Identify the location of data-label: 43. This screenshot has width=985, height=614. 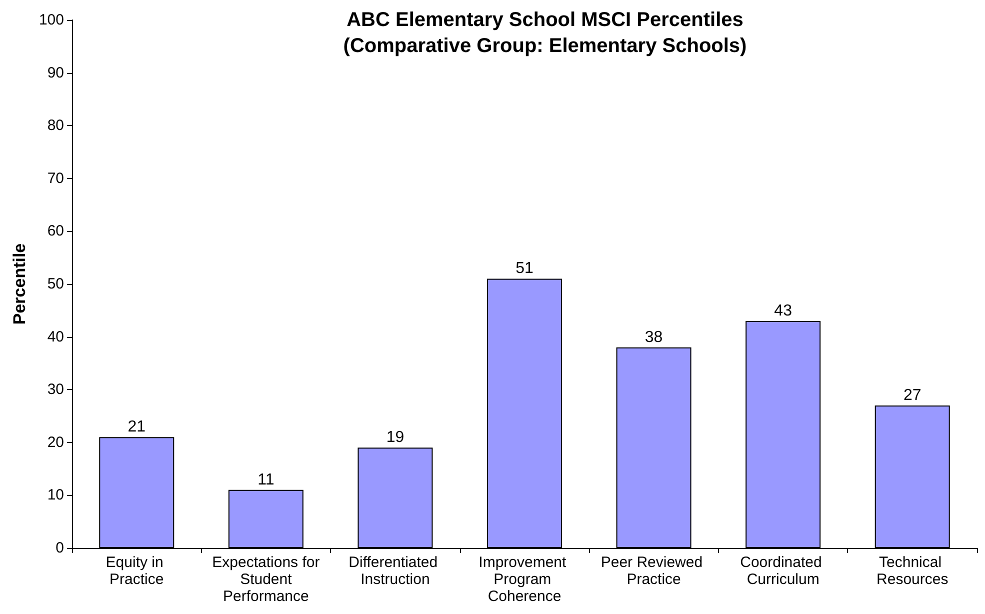
(783, 311).